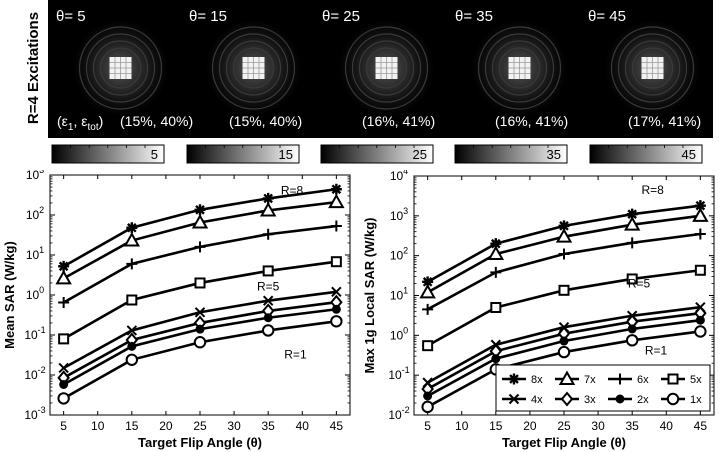 This screenshot has height=452, width=719. What do you see at coordinates (696, 400) in the screenshot?
I see `legend-label: 1x` at bounding box center [696, 400].